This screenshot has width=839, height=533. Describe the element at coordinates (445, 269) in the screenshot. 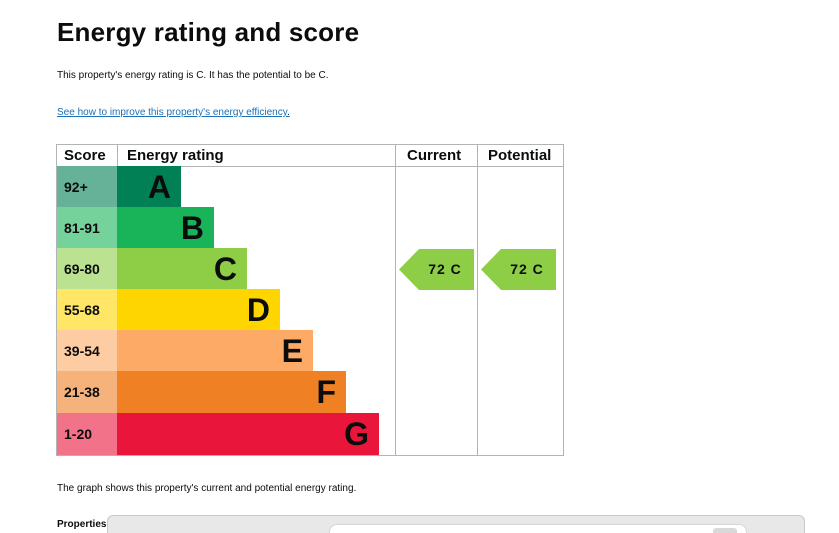

I see `current-rating-value: 72 C` at that location.